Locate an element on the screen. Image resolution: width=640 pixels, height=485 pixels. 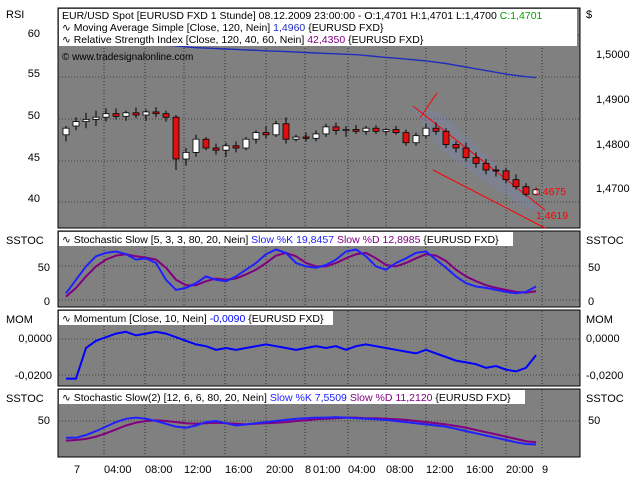
price-right-ticks: 1,5000 1,4900 1,4800 1,4700 is located at coordinates (613, 122).